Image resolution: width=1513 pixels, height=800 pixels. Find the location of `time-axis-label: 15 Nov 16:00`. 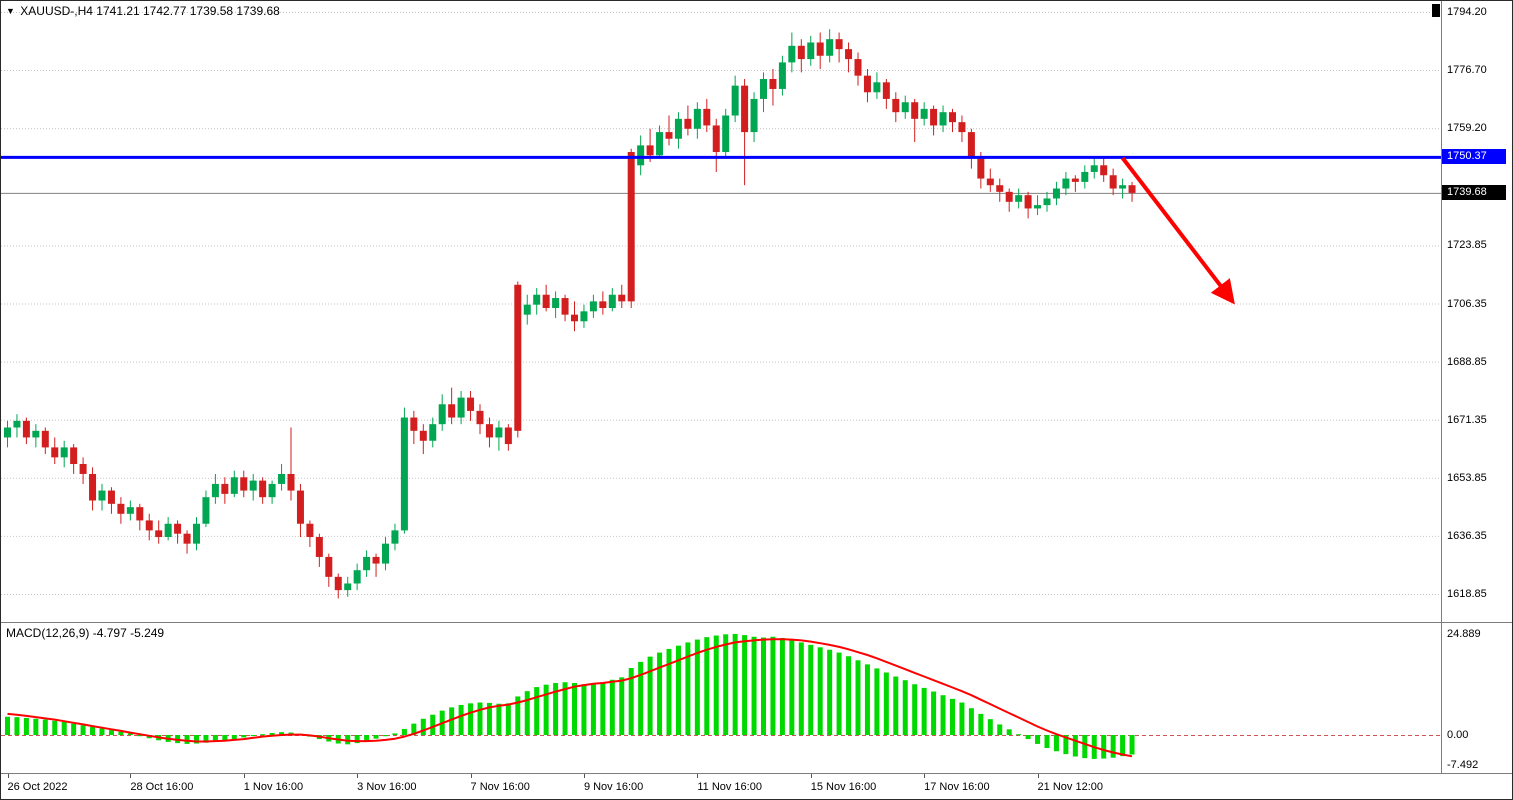

time-axis-label: 15 Nov 16:00 is located at coordinates (843, 787).